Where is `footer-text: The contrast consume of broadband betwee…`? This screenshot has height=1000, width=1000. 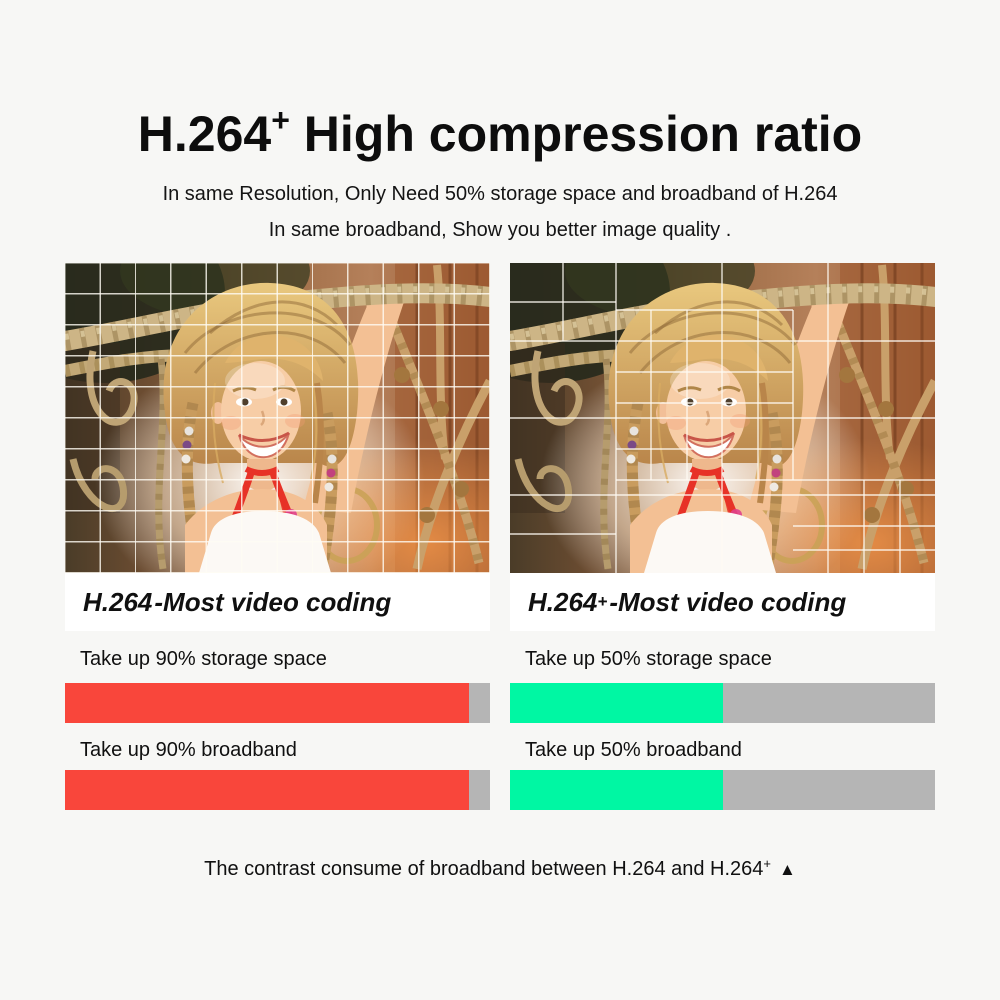 footer-text: The contrast consume of broadband betwee… is located at coordinates (484, 869).